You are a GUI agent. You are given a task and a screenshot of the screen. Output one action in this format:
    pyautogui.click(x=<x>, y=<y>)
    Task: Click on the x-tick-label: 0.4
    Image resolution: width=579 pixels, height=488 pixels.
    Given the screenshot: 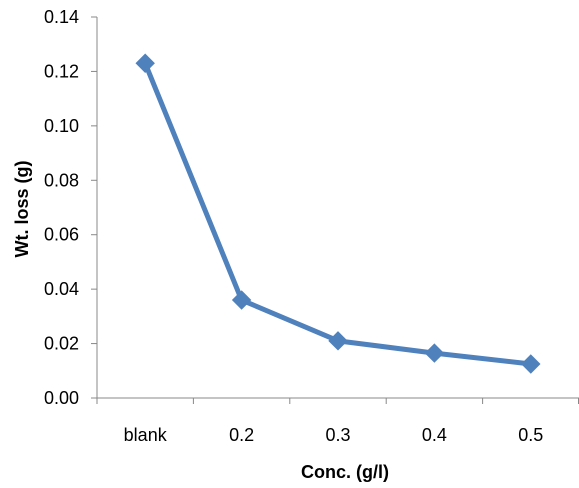 What is the action you would take?
    pyautogui.click(x=434, y=435)
    